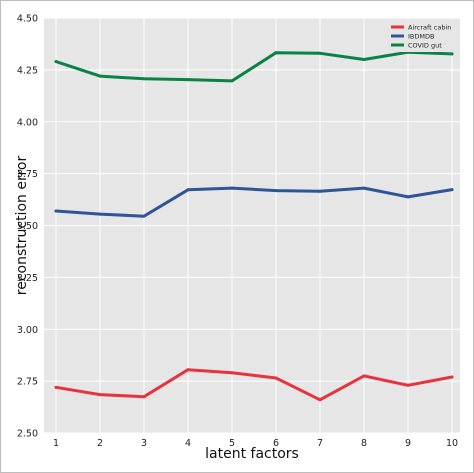  Describe the element at coordinates (364, 443) in the screenshot. I see `x-tick-label: 8` at that location.